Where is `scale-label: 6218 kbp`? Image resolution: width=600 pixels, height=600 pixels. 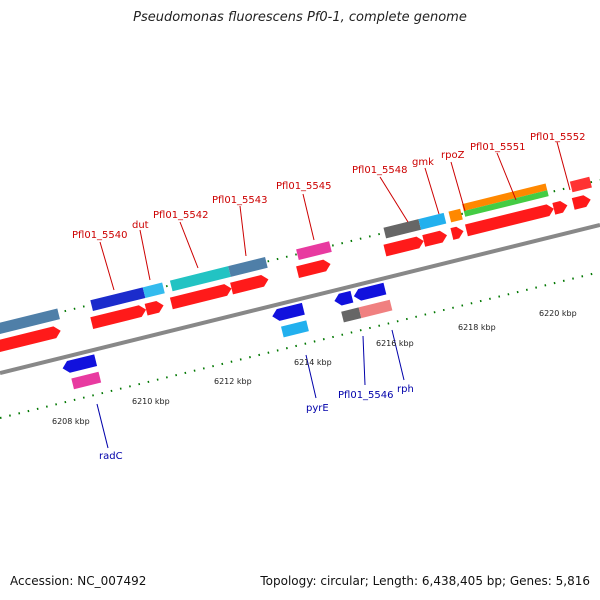
scale-label: 6218 kbp is located at coordinates (477, 327).